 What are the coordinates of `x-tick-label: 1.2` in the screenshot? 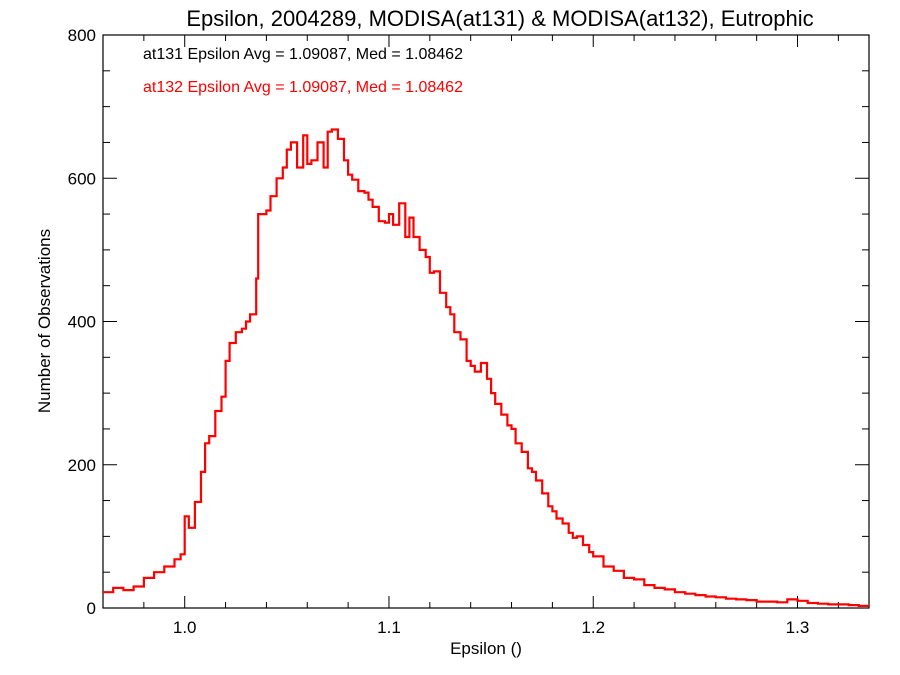 It's located at (593, 627).